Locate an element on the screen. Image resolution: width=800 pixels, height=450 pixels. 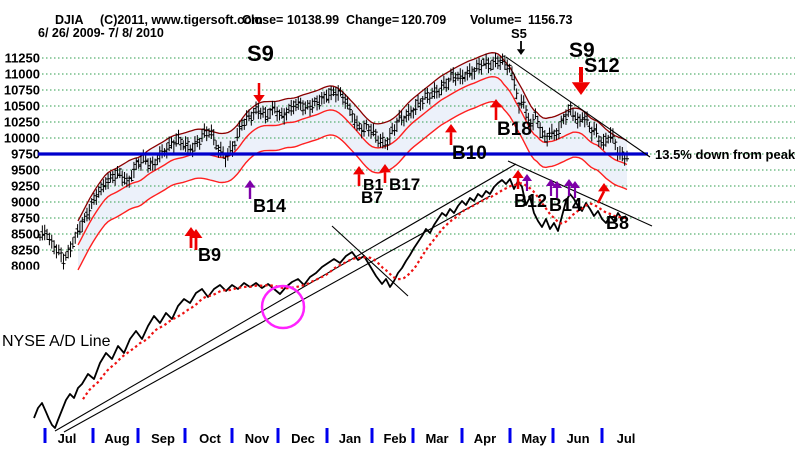
close-label: Close= is located at coordinates (263, 20).